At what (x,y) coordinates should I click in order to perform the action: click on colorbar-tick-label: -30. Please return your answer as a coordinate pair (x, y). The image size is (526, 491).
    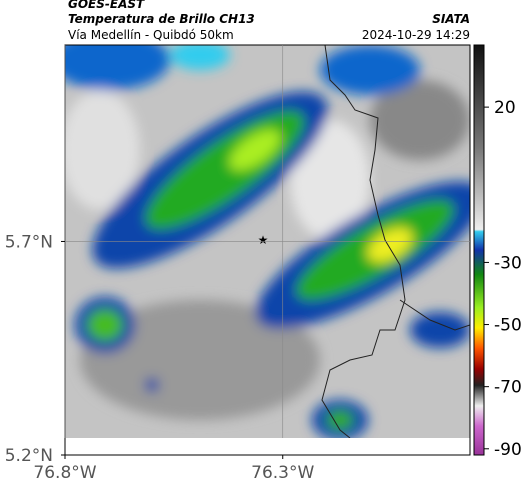
    Looking at the image, I should click on (508, 263).